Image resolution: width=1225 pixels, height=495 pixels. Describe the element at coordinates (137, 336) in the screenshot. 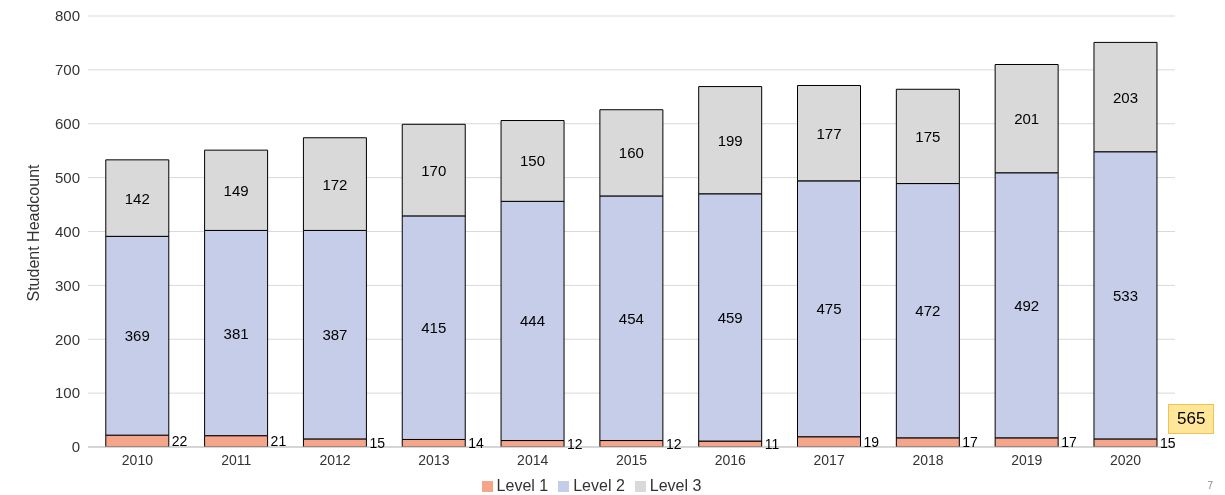

I see `data-label: 369` at that location.